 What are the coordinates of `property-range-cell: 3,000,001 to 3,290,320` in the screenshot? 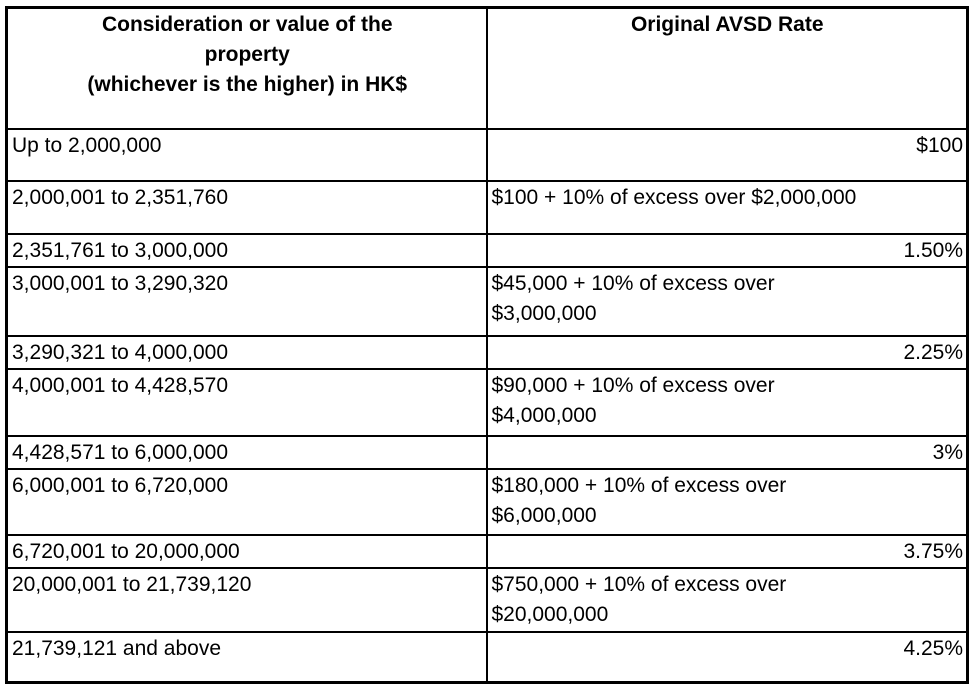 It's located at (246, 301).